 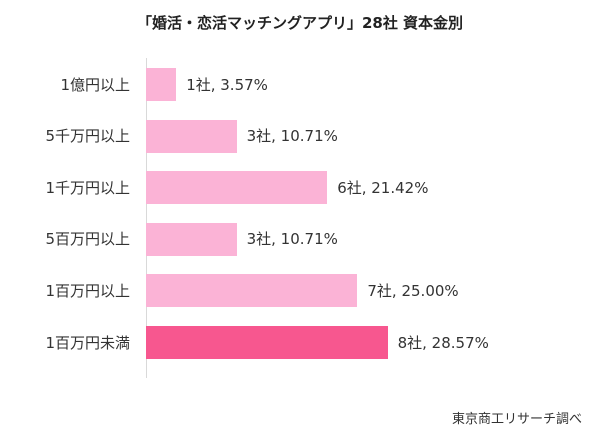 I want to click on bar-value-label: 1社, 3.57%, so click(x=227, y=84).